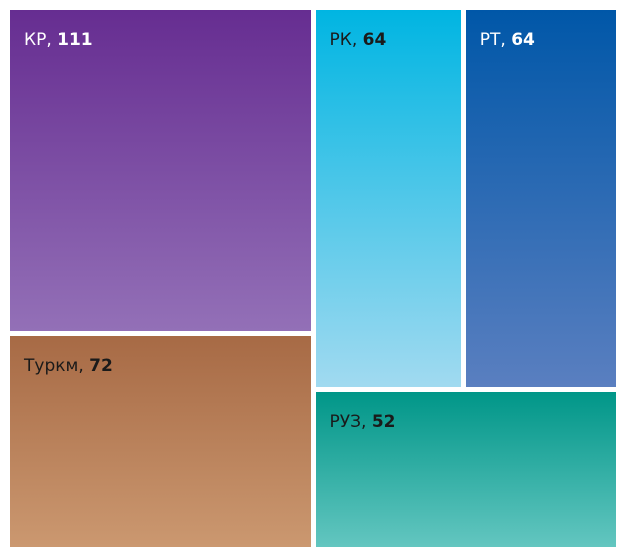 Image resolution: width=617 pixels, height=547 pixels. What do you see at coordinates (75, 40) in the screenshot?
I see `tile-kr-value: 111` at bounding box center [75, 40].